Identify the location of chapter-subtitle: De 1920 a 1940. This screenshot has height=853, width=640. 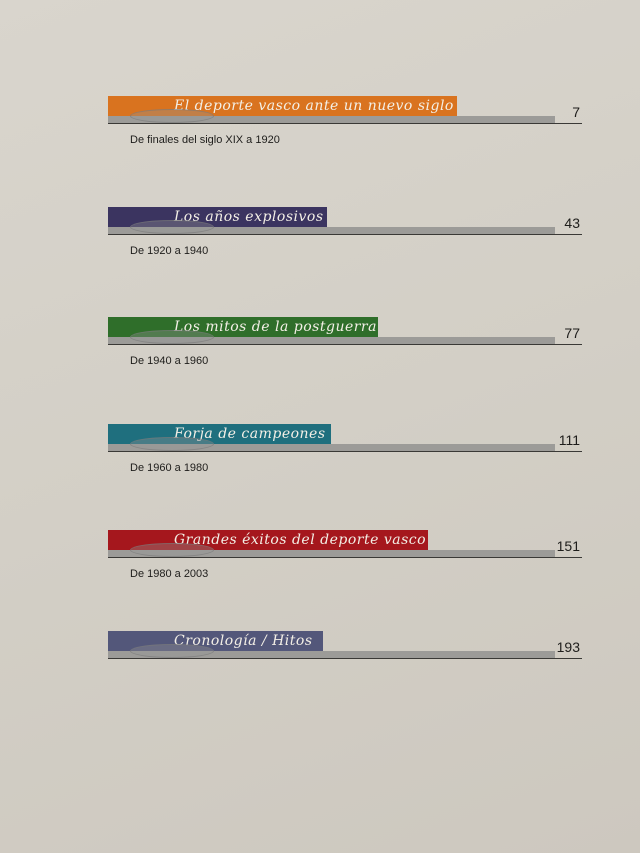
(169, 251).